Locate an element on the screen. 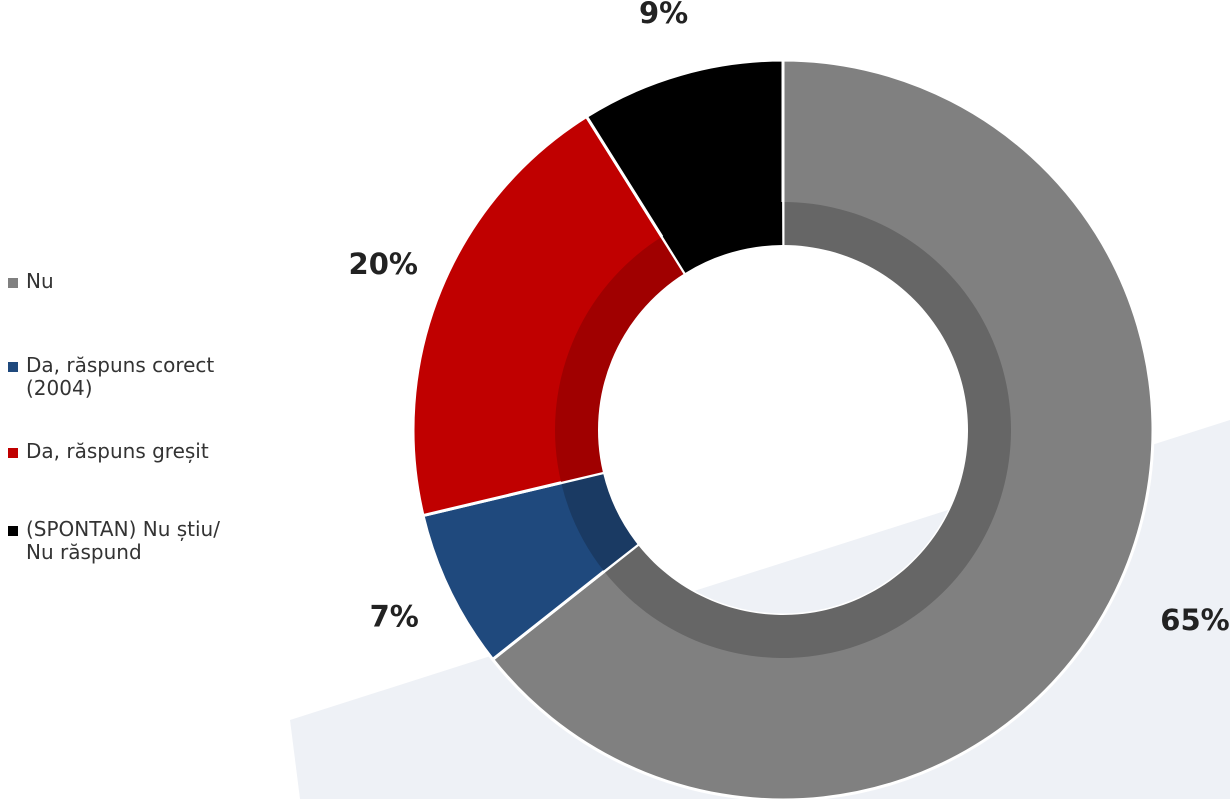 This screenshot has width=1230, height=799. legend-label-wrong: Da, răspuns greșit is located at coordinates (117, 451).